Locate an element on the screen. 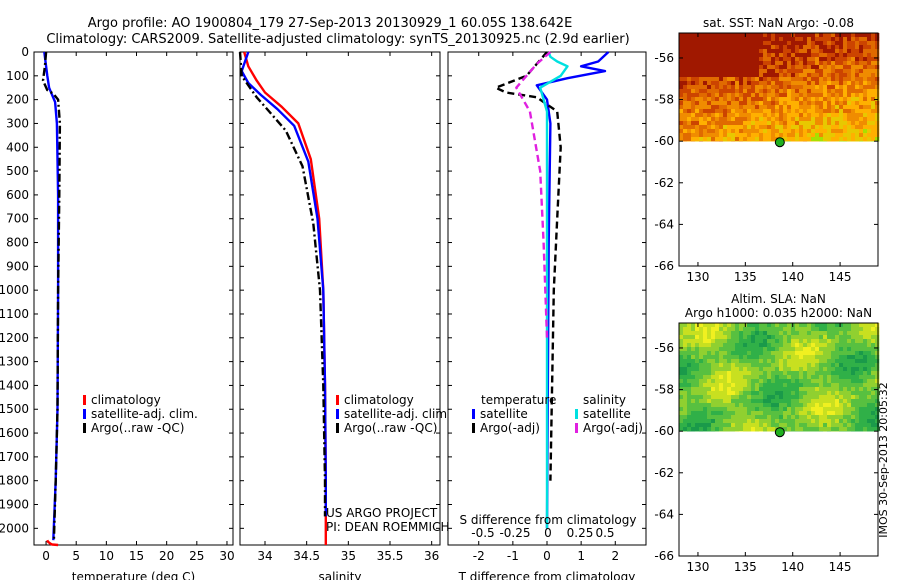 This screenshot has height=580, width=900. x-tick-label: 0 is located at coordinates (547, 556).